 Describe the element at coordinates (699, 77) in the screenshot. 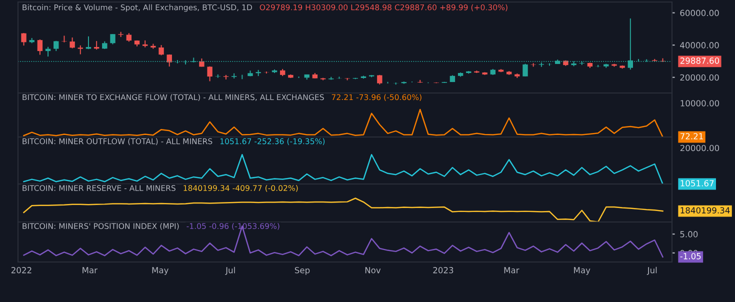

I see `y-tick-label: 20000.00` at that location.